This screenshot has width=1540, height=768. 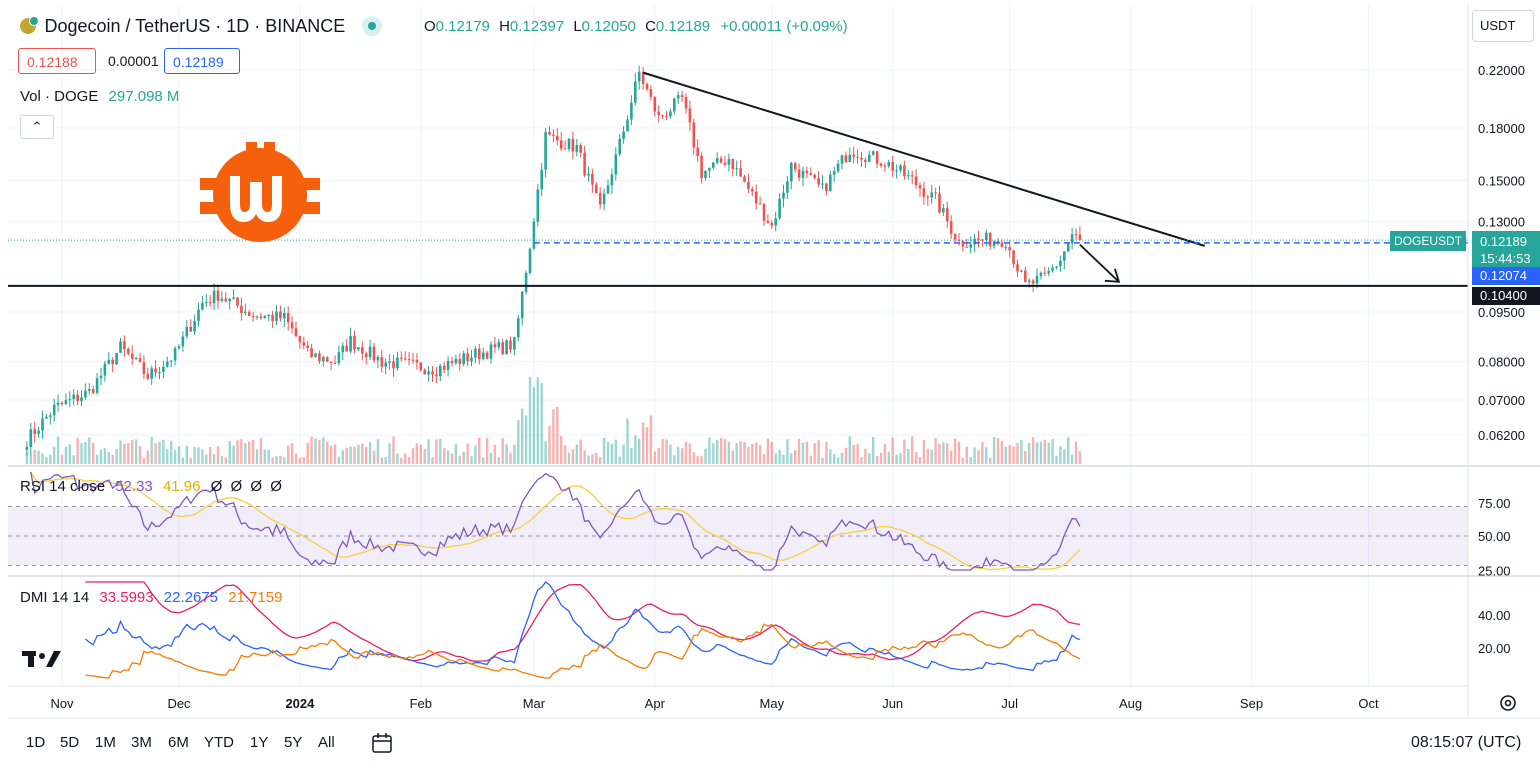 What do you see at coordinates (300, 703) in the screenshot?
I see `time-tick-label: 2024` at bounding box center [300, 703].